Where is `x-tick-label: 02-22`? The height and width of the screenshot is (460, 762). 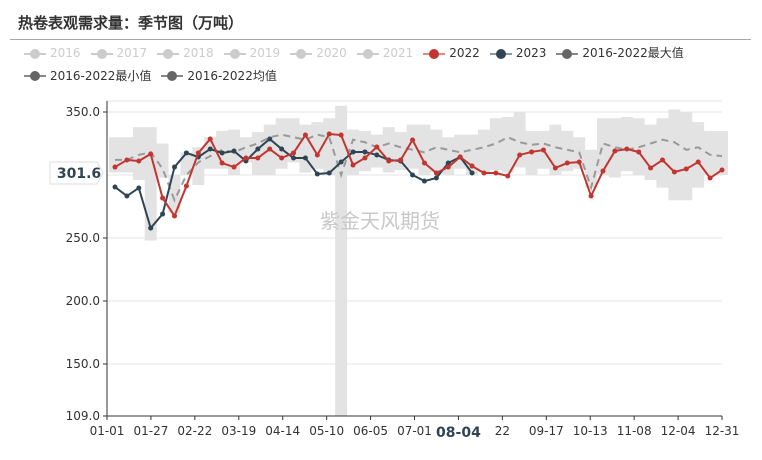 x-tick-label: 02-22 is located at coordinates (194, 431).